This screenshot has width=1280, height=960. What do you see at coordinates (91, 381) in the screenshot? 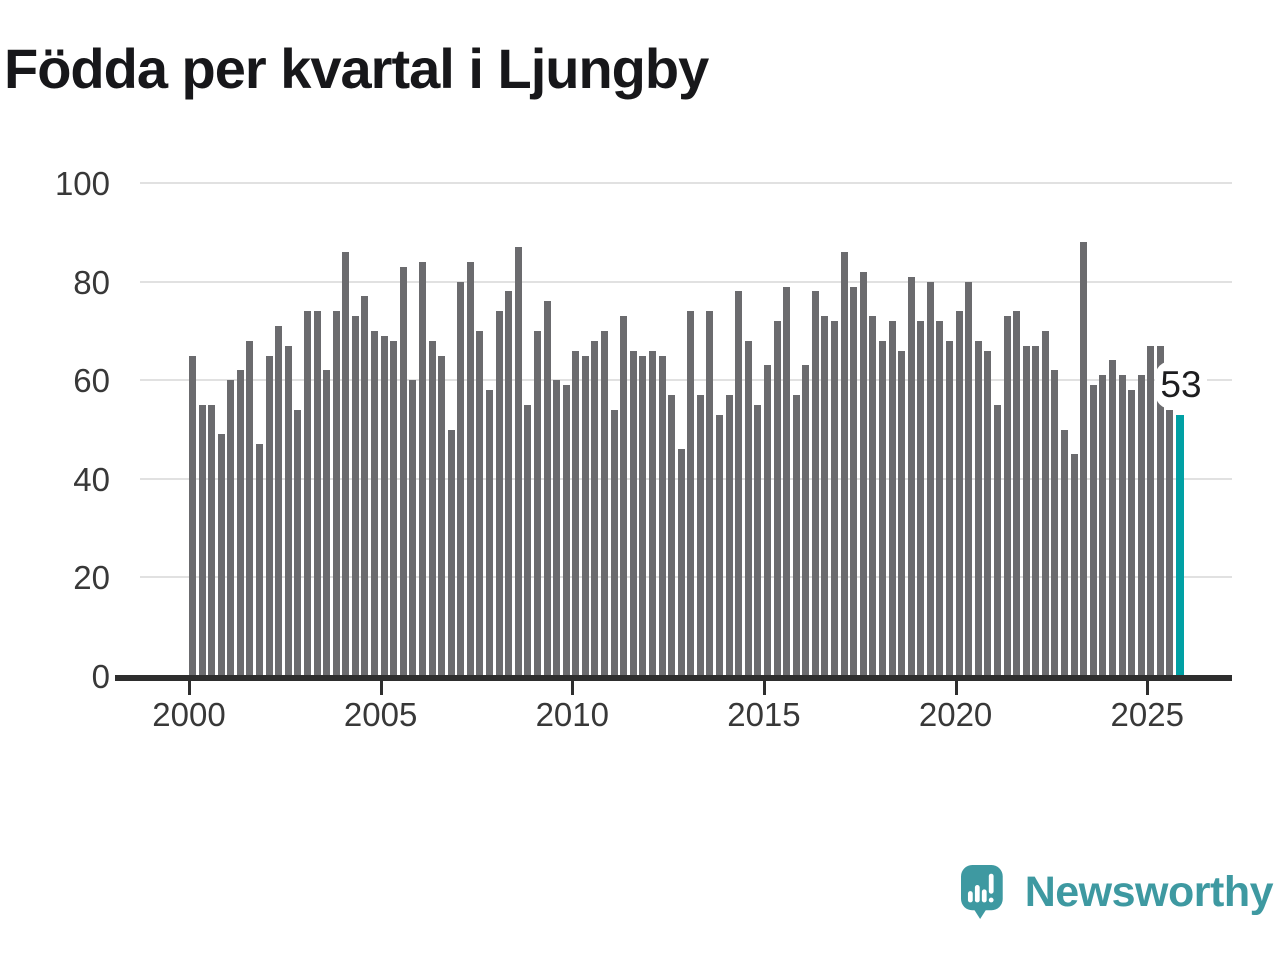
I see `y-tick-label-60: 60` at bounding box center [91, 381].